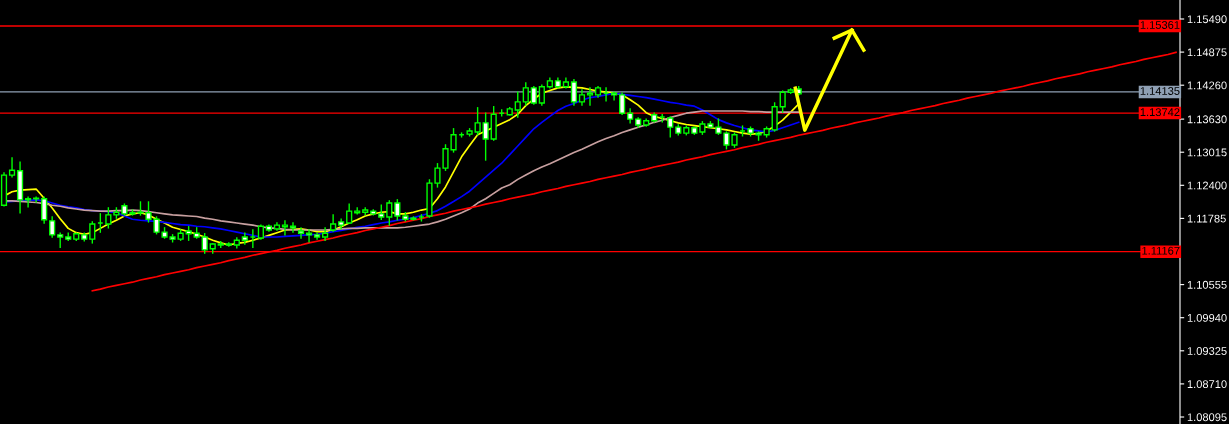 The image size is (1229, 424). I want to click on y-tick-label: 1.13015, so click(1207, 152).